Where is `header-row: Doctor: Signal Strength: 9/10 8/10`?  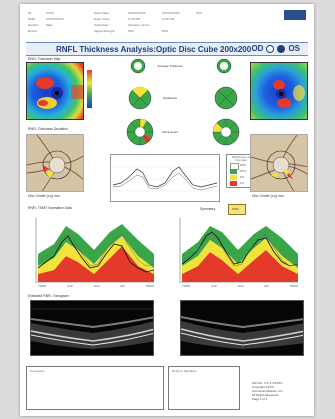
header-row: Doctor: Signal Strength: 9/10 8/10 is located at coordinates (98, 31).